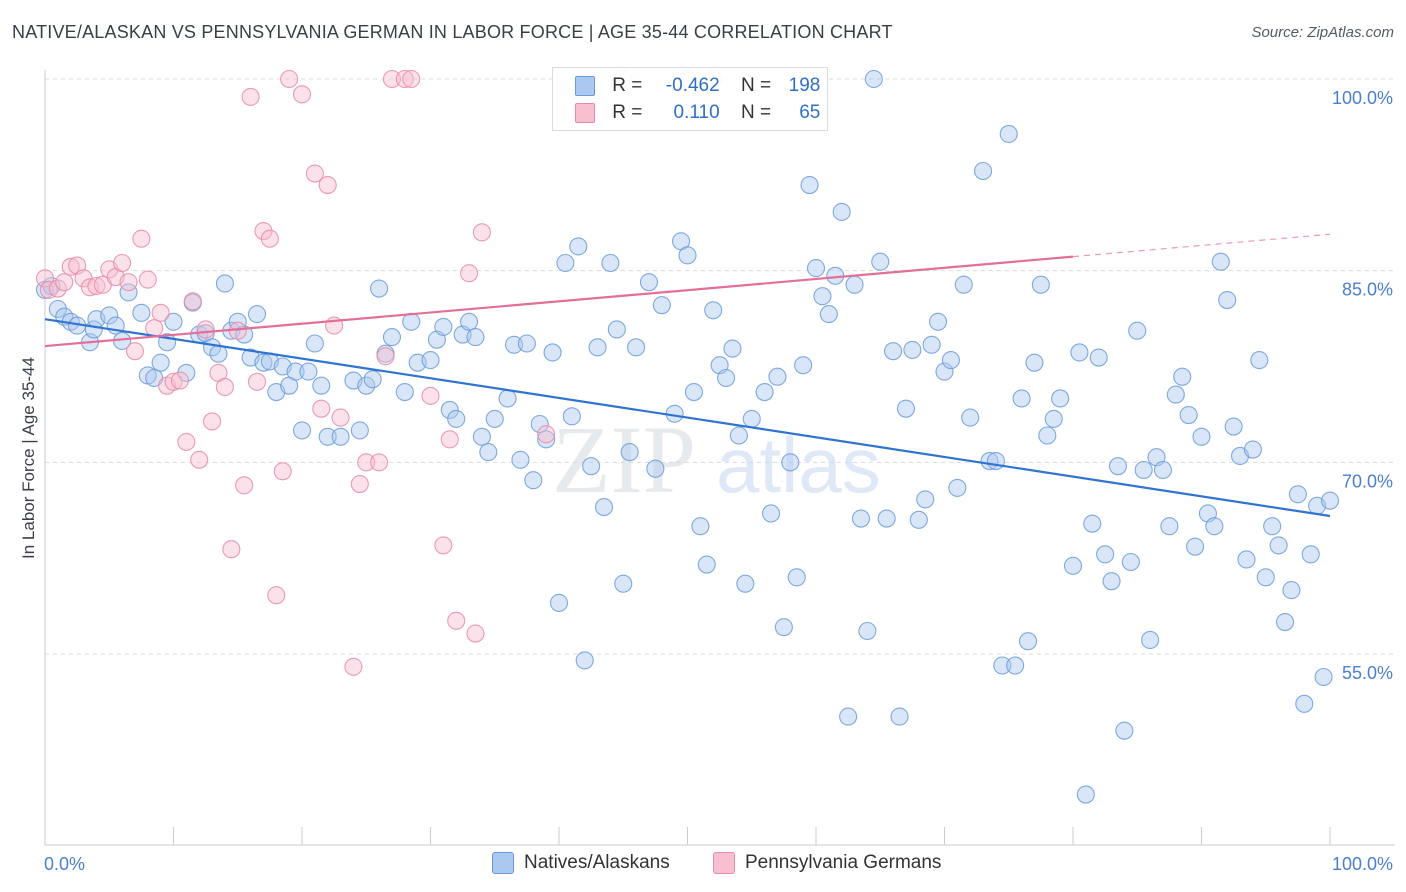 The image size is (1406, 892). I want to click on legend-swatch-pink, so click(585, 113).